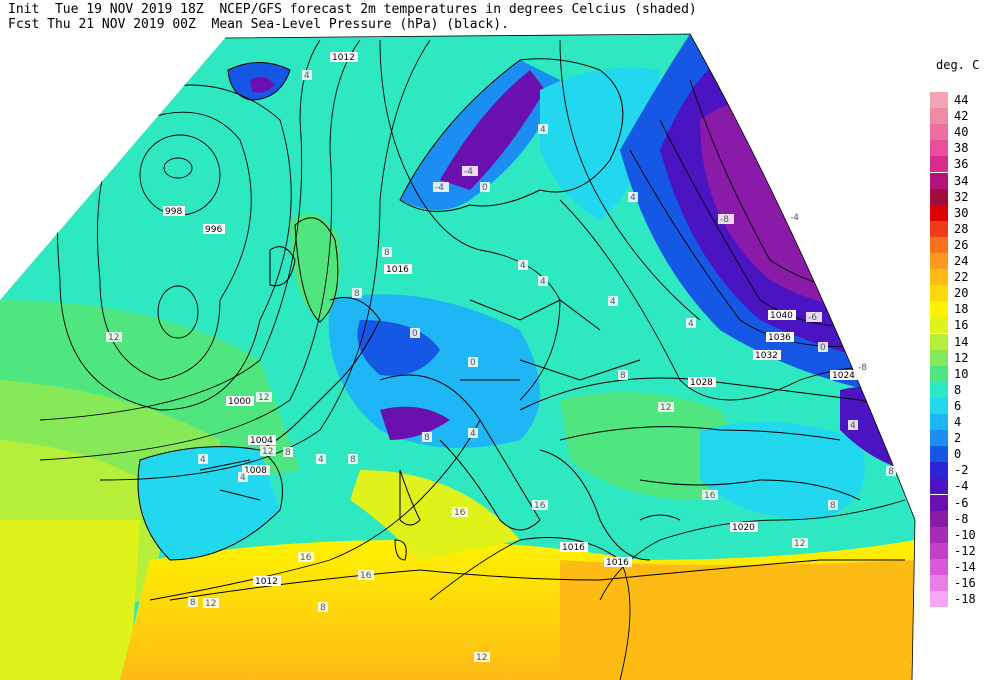 The height and width of the screenshot is (680, 1000). Describe the element at coordinates (961, 470) in the screenshot. I see `legend-label: -2` at that location.